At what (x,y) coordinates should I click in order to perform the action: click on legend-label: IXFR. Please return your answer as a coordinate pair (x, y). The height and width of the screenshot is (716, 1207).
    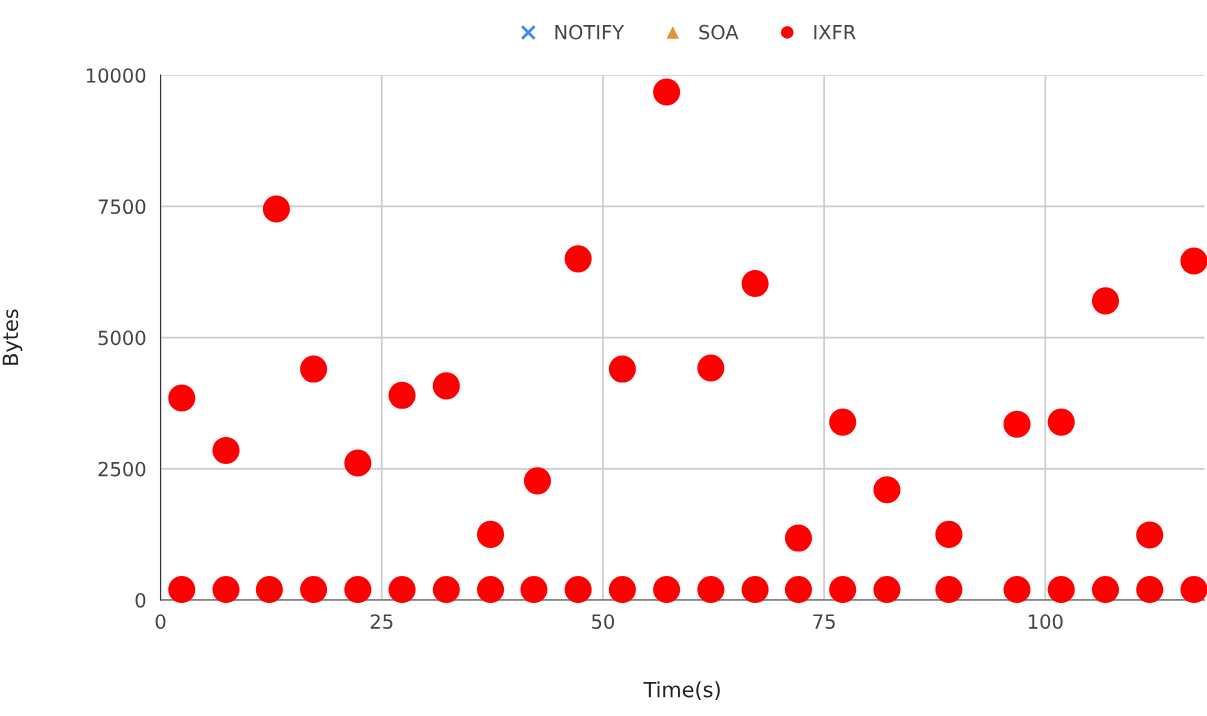
    Looking at the image, I should click on (835, 32).